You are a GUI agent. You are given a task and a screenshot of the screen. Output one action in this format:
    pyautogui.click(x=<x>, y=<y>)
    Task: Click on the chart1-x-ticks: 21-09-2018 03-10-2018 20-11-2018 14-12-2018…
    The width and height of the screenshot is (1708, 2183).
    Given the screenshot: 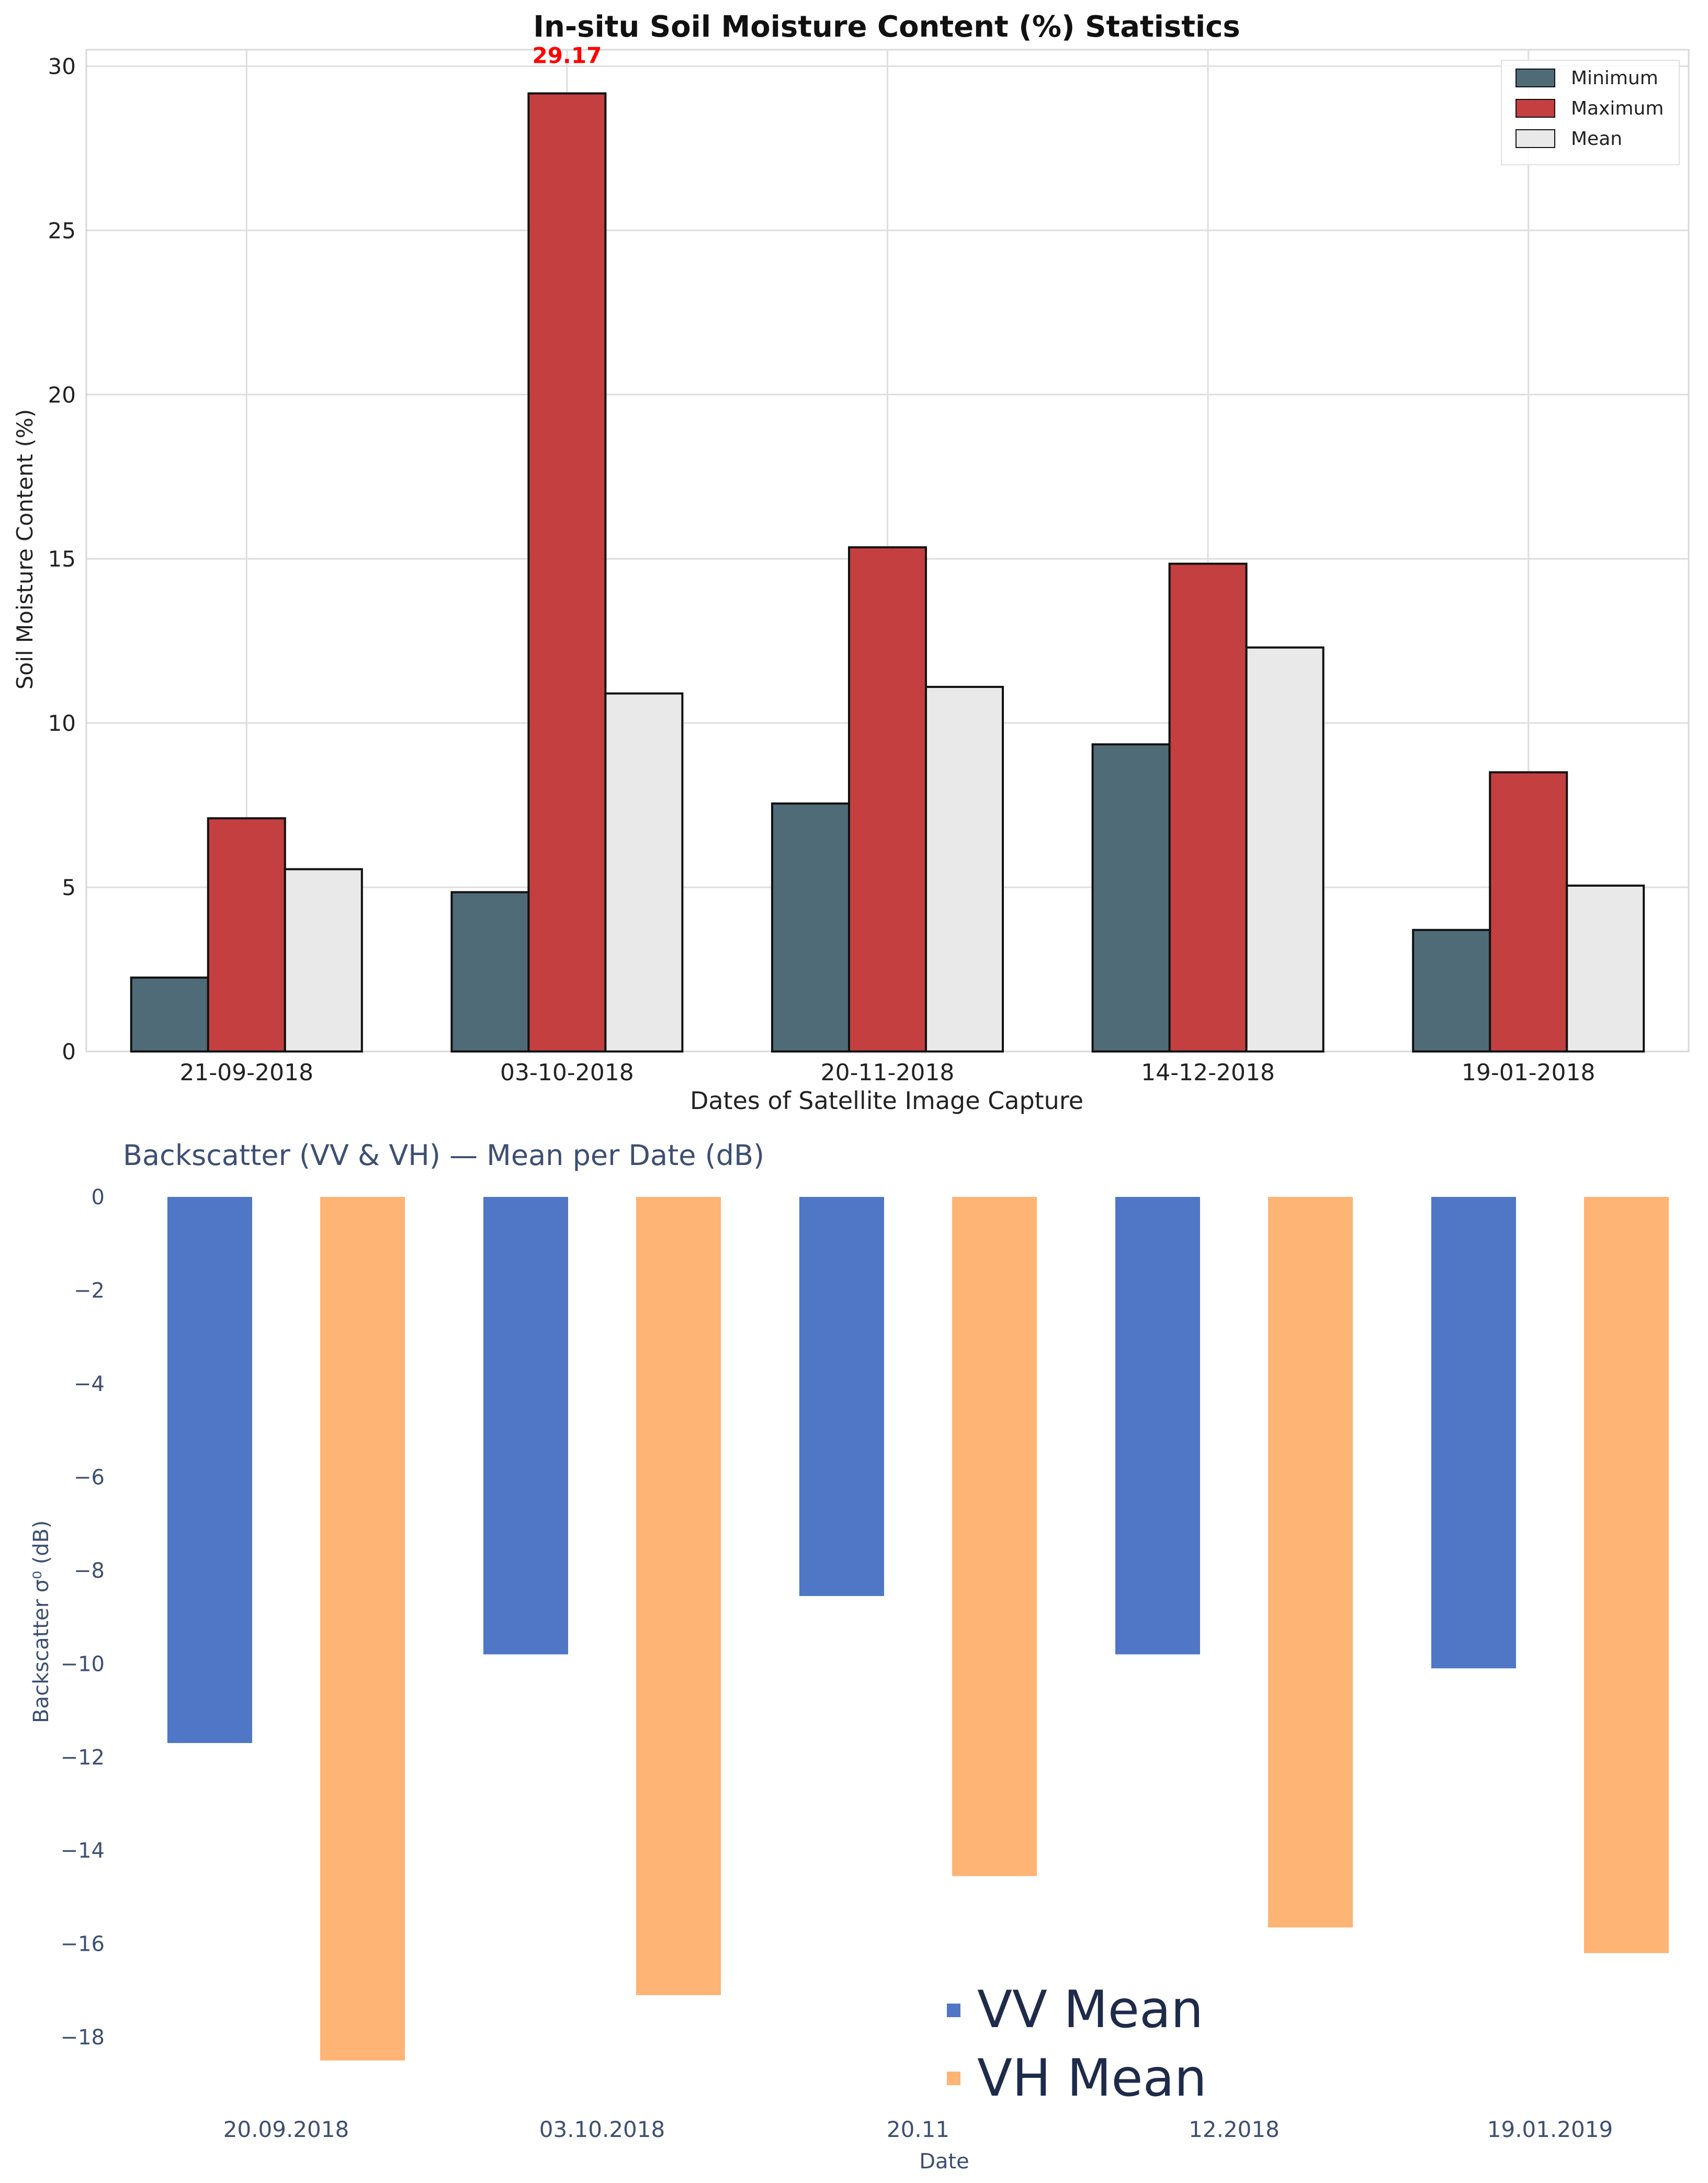 What is the action you would take?
    pyautogui.click(x=887, y=1072)
    